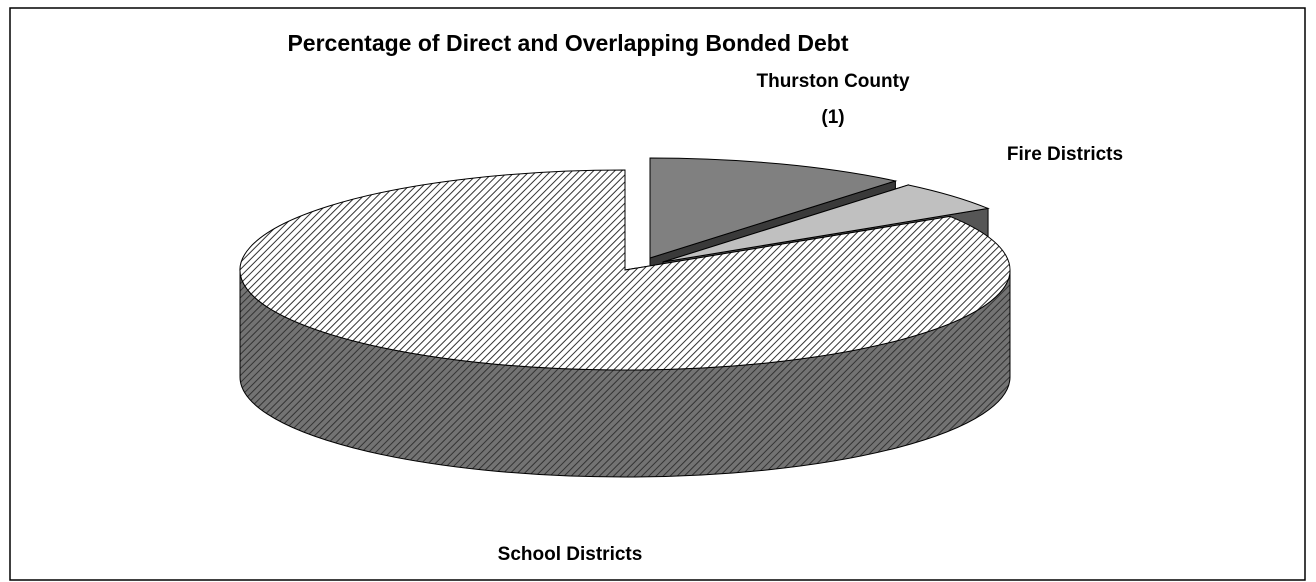 The height and width of the screenshot is (582, 1316). What do you see at coordinates (833, 99) in the screenshot?
I see `slice-label: Thurston County (1)` at bounding box center [833, 99].